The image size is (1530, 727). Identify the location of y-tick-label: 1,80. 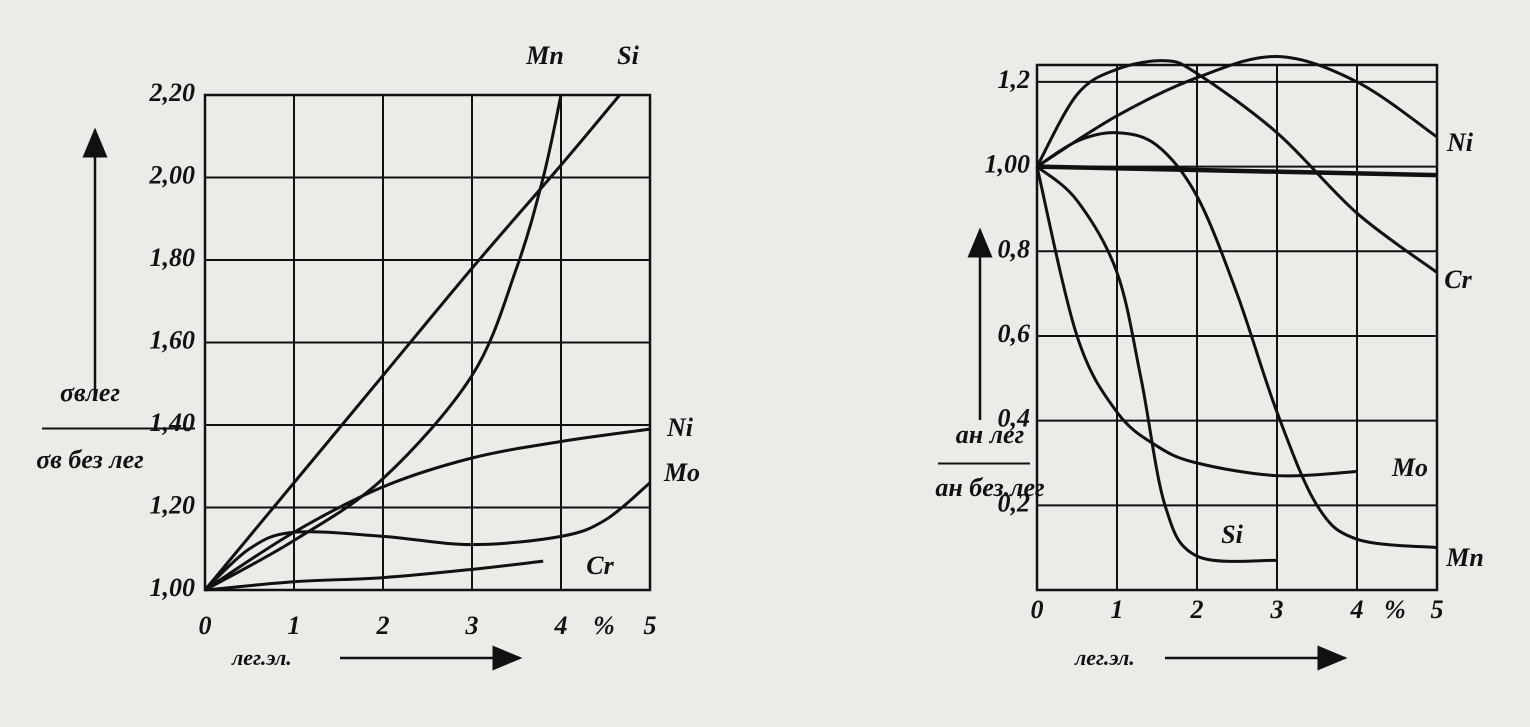
(173, 257).